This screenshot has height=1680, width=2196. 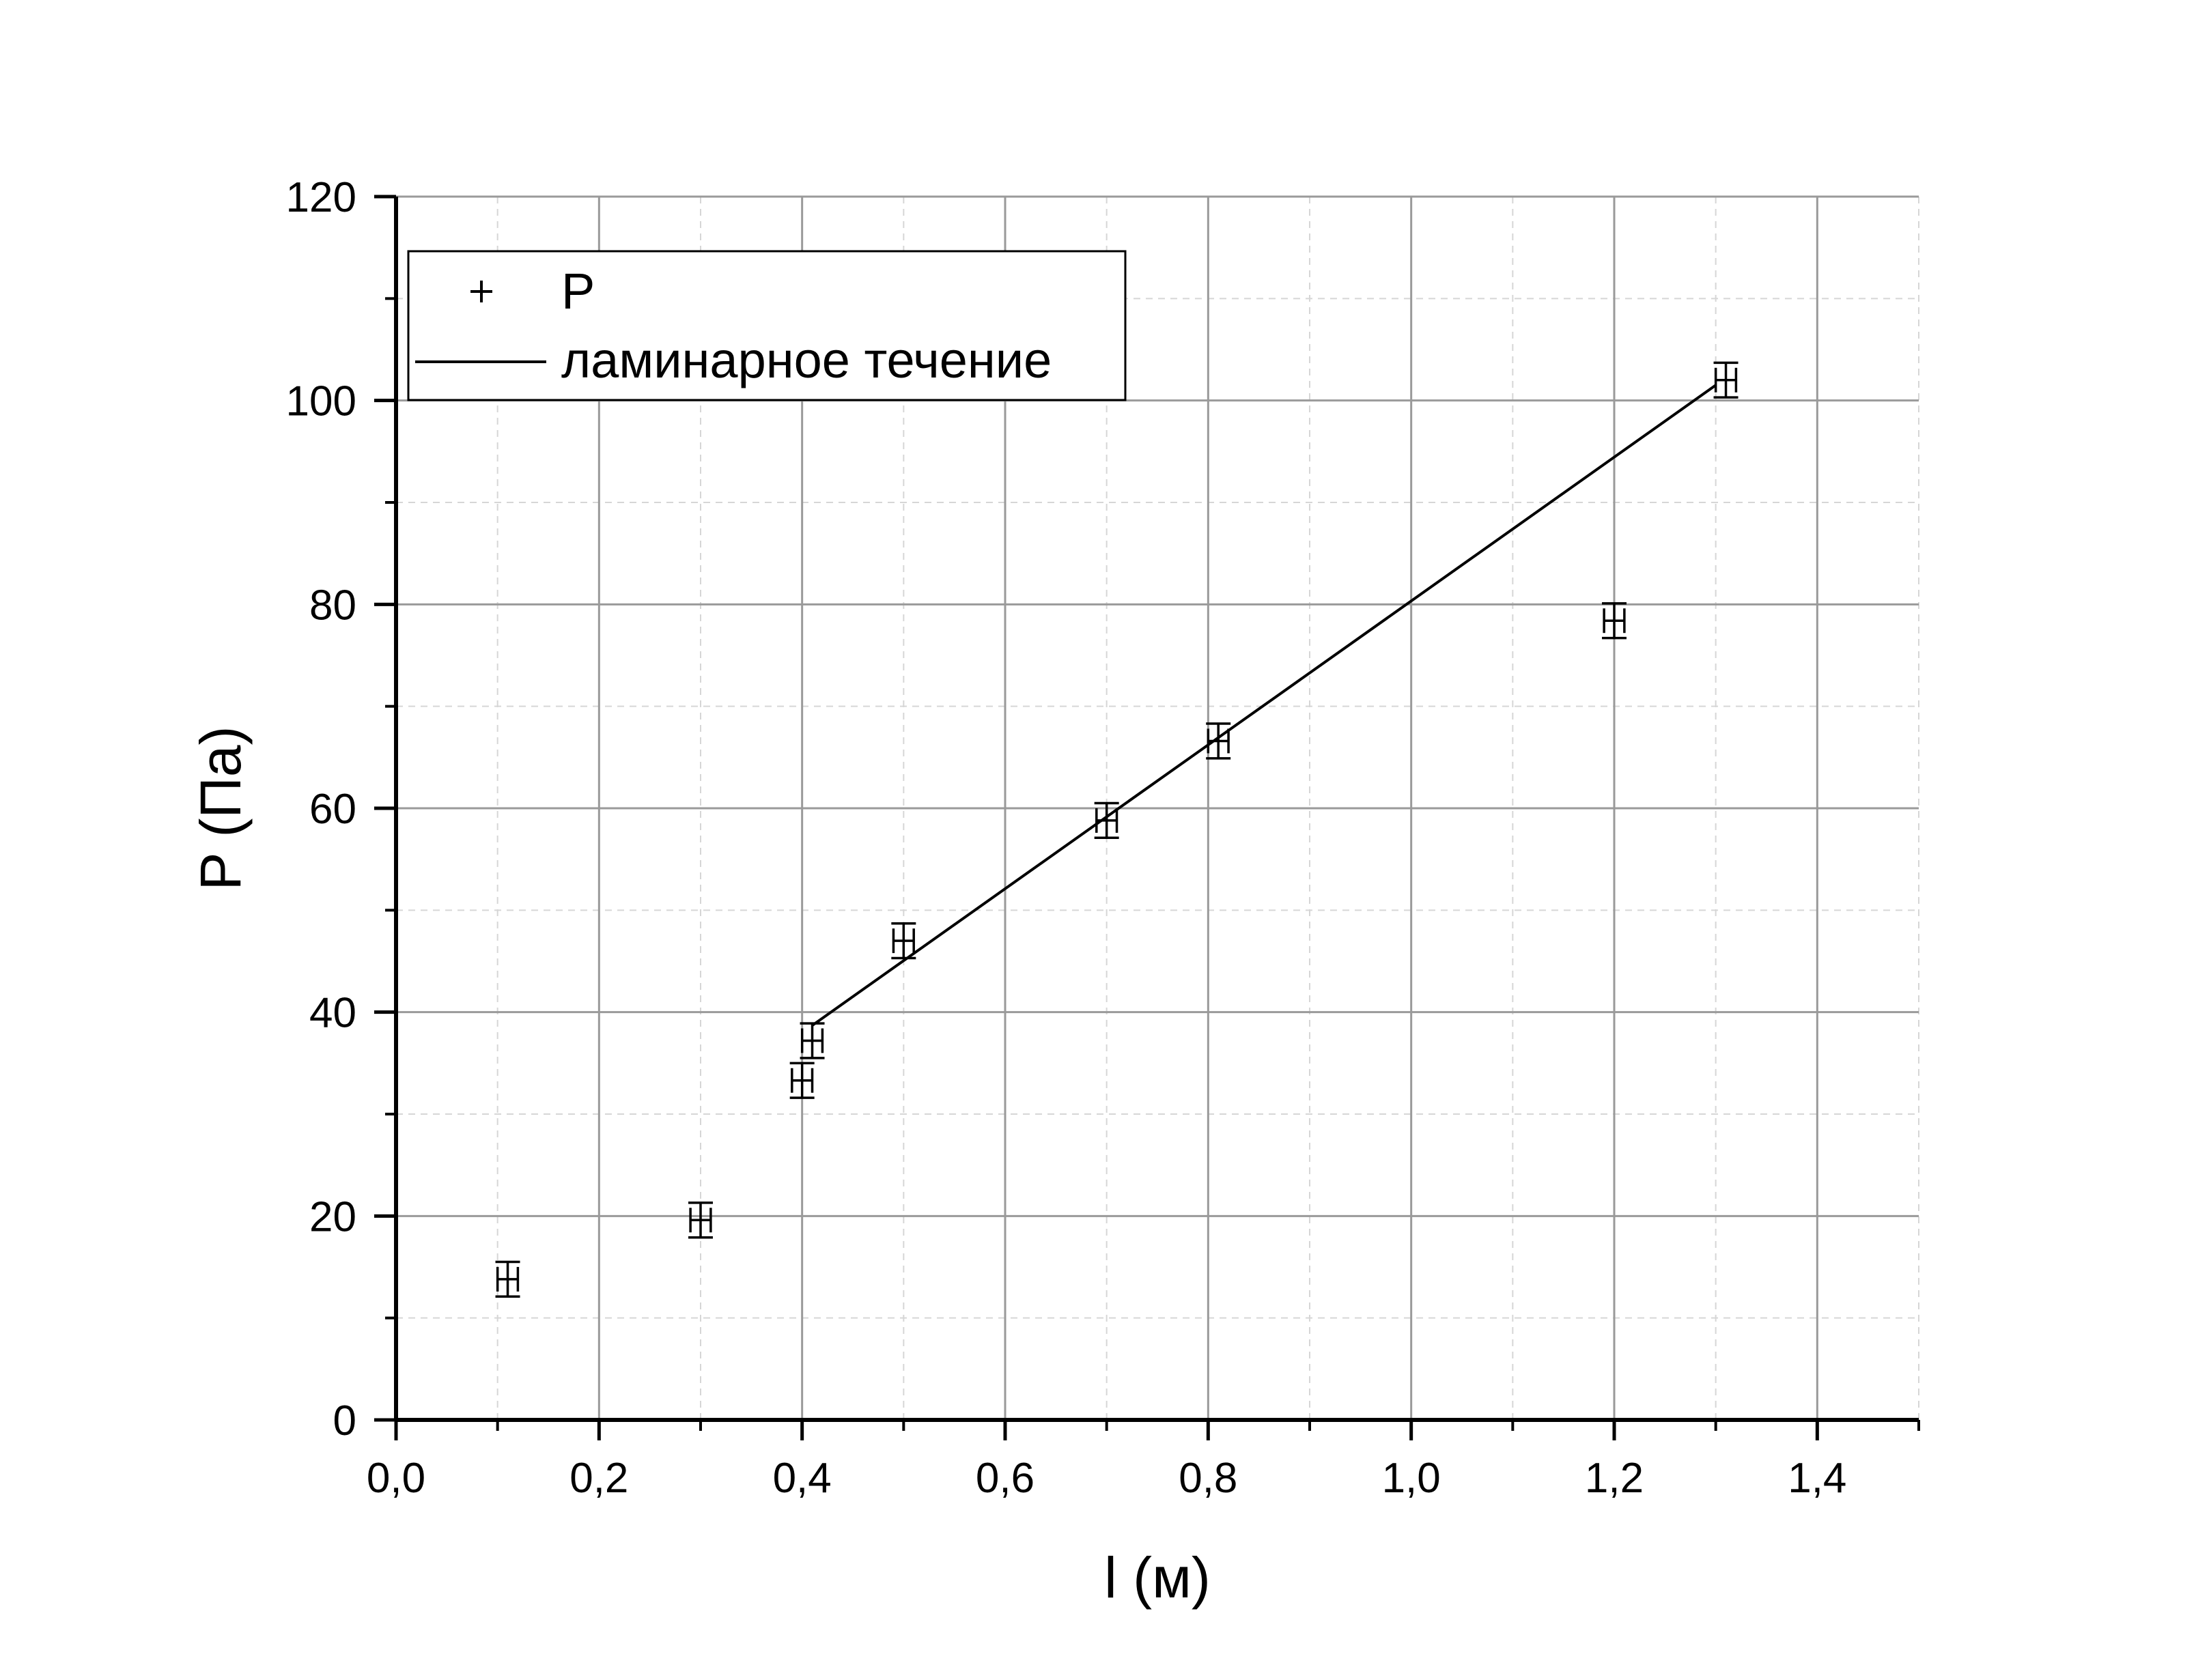 I want to click on y-axis-ticks: 0 20 40 60 80 100 120, so click(x=341, y=809).